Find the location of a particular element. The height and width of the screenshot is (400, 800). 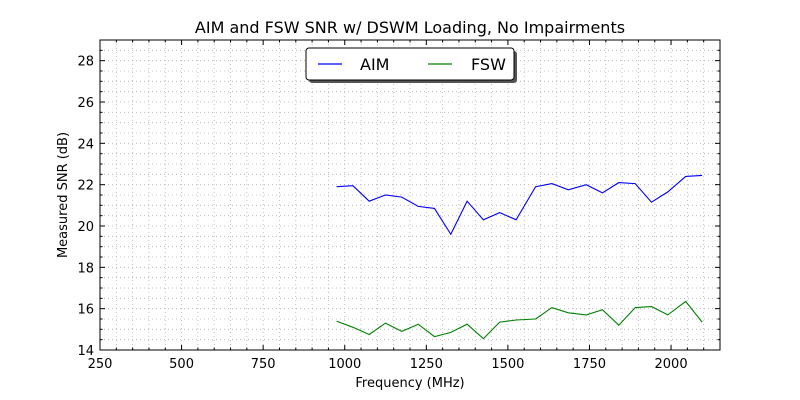

legend-box is located at coordinates (410, 64).